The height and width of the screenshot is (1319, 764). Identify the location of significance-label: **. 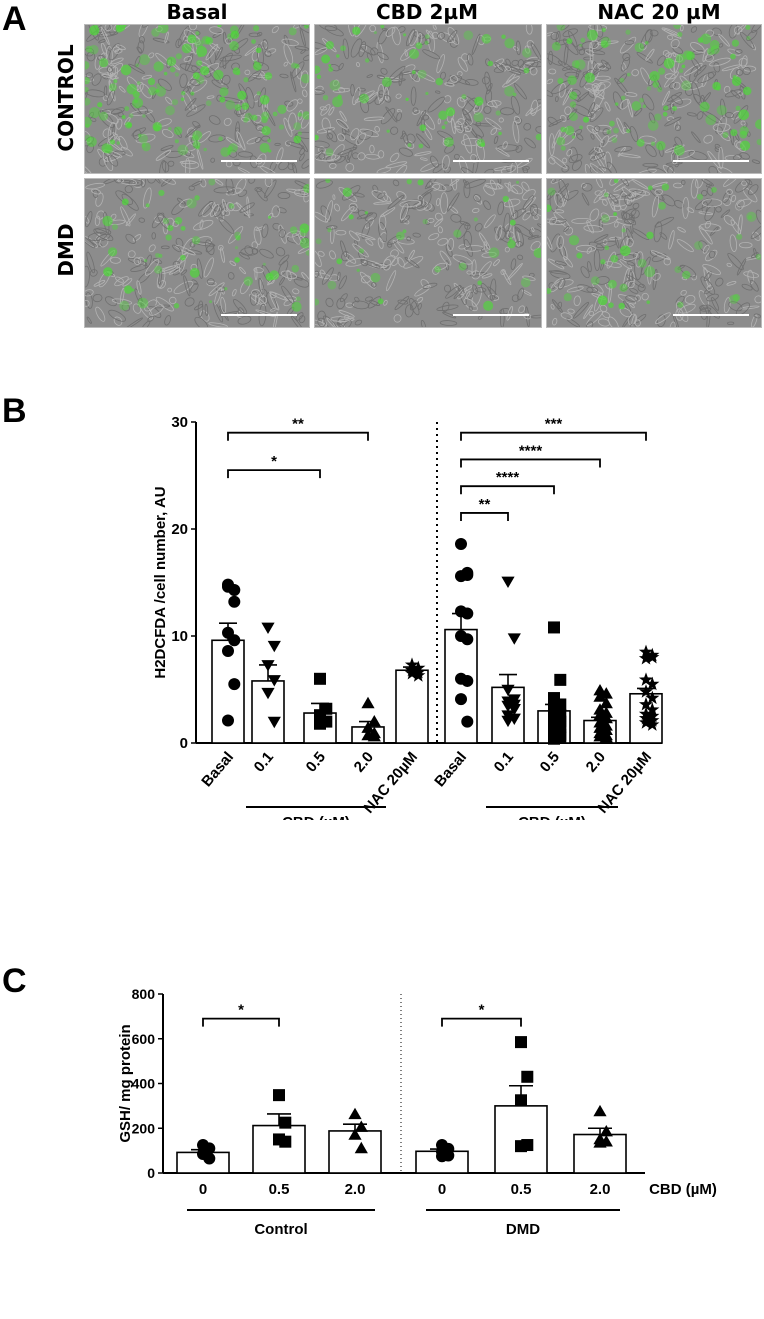
(298, 424).